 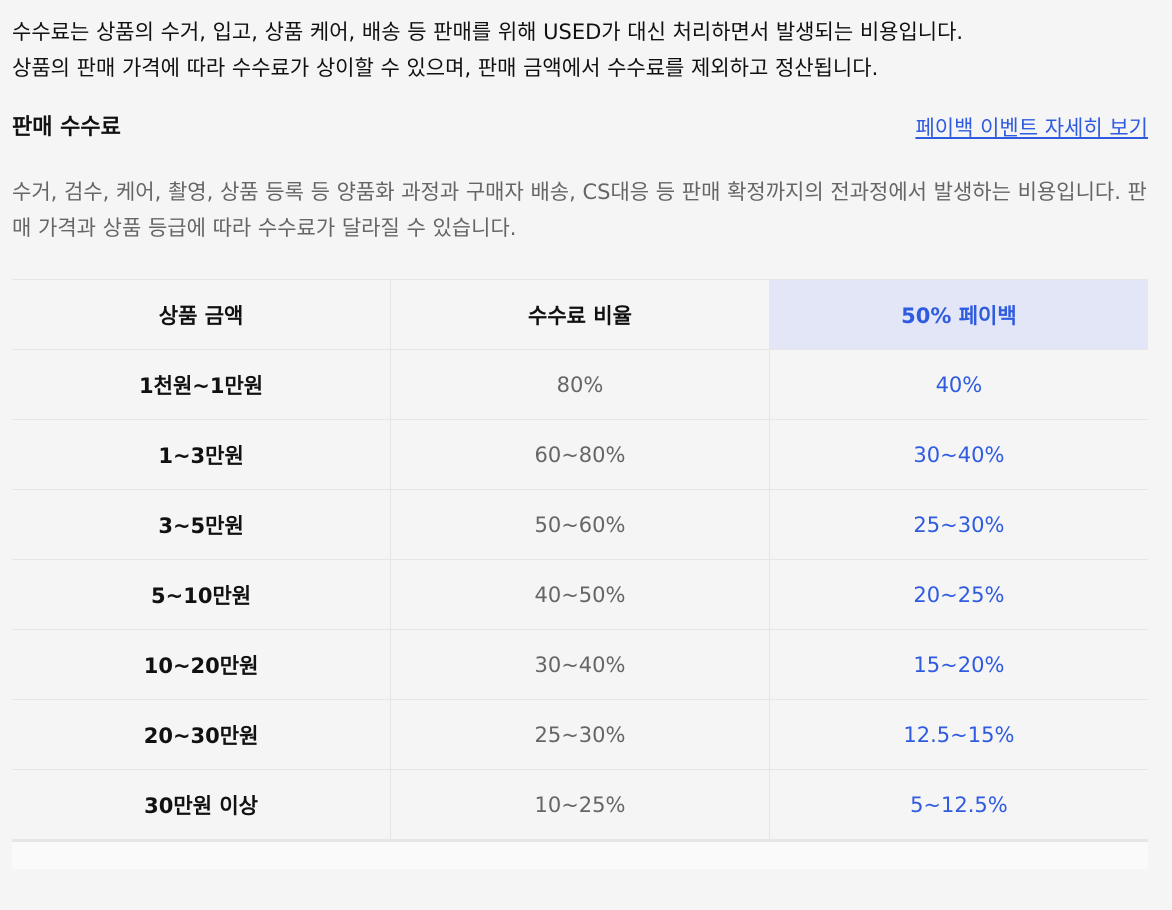 I want to click on table-cell: 50~60%, so click(x=580, y=524).